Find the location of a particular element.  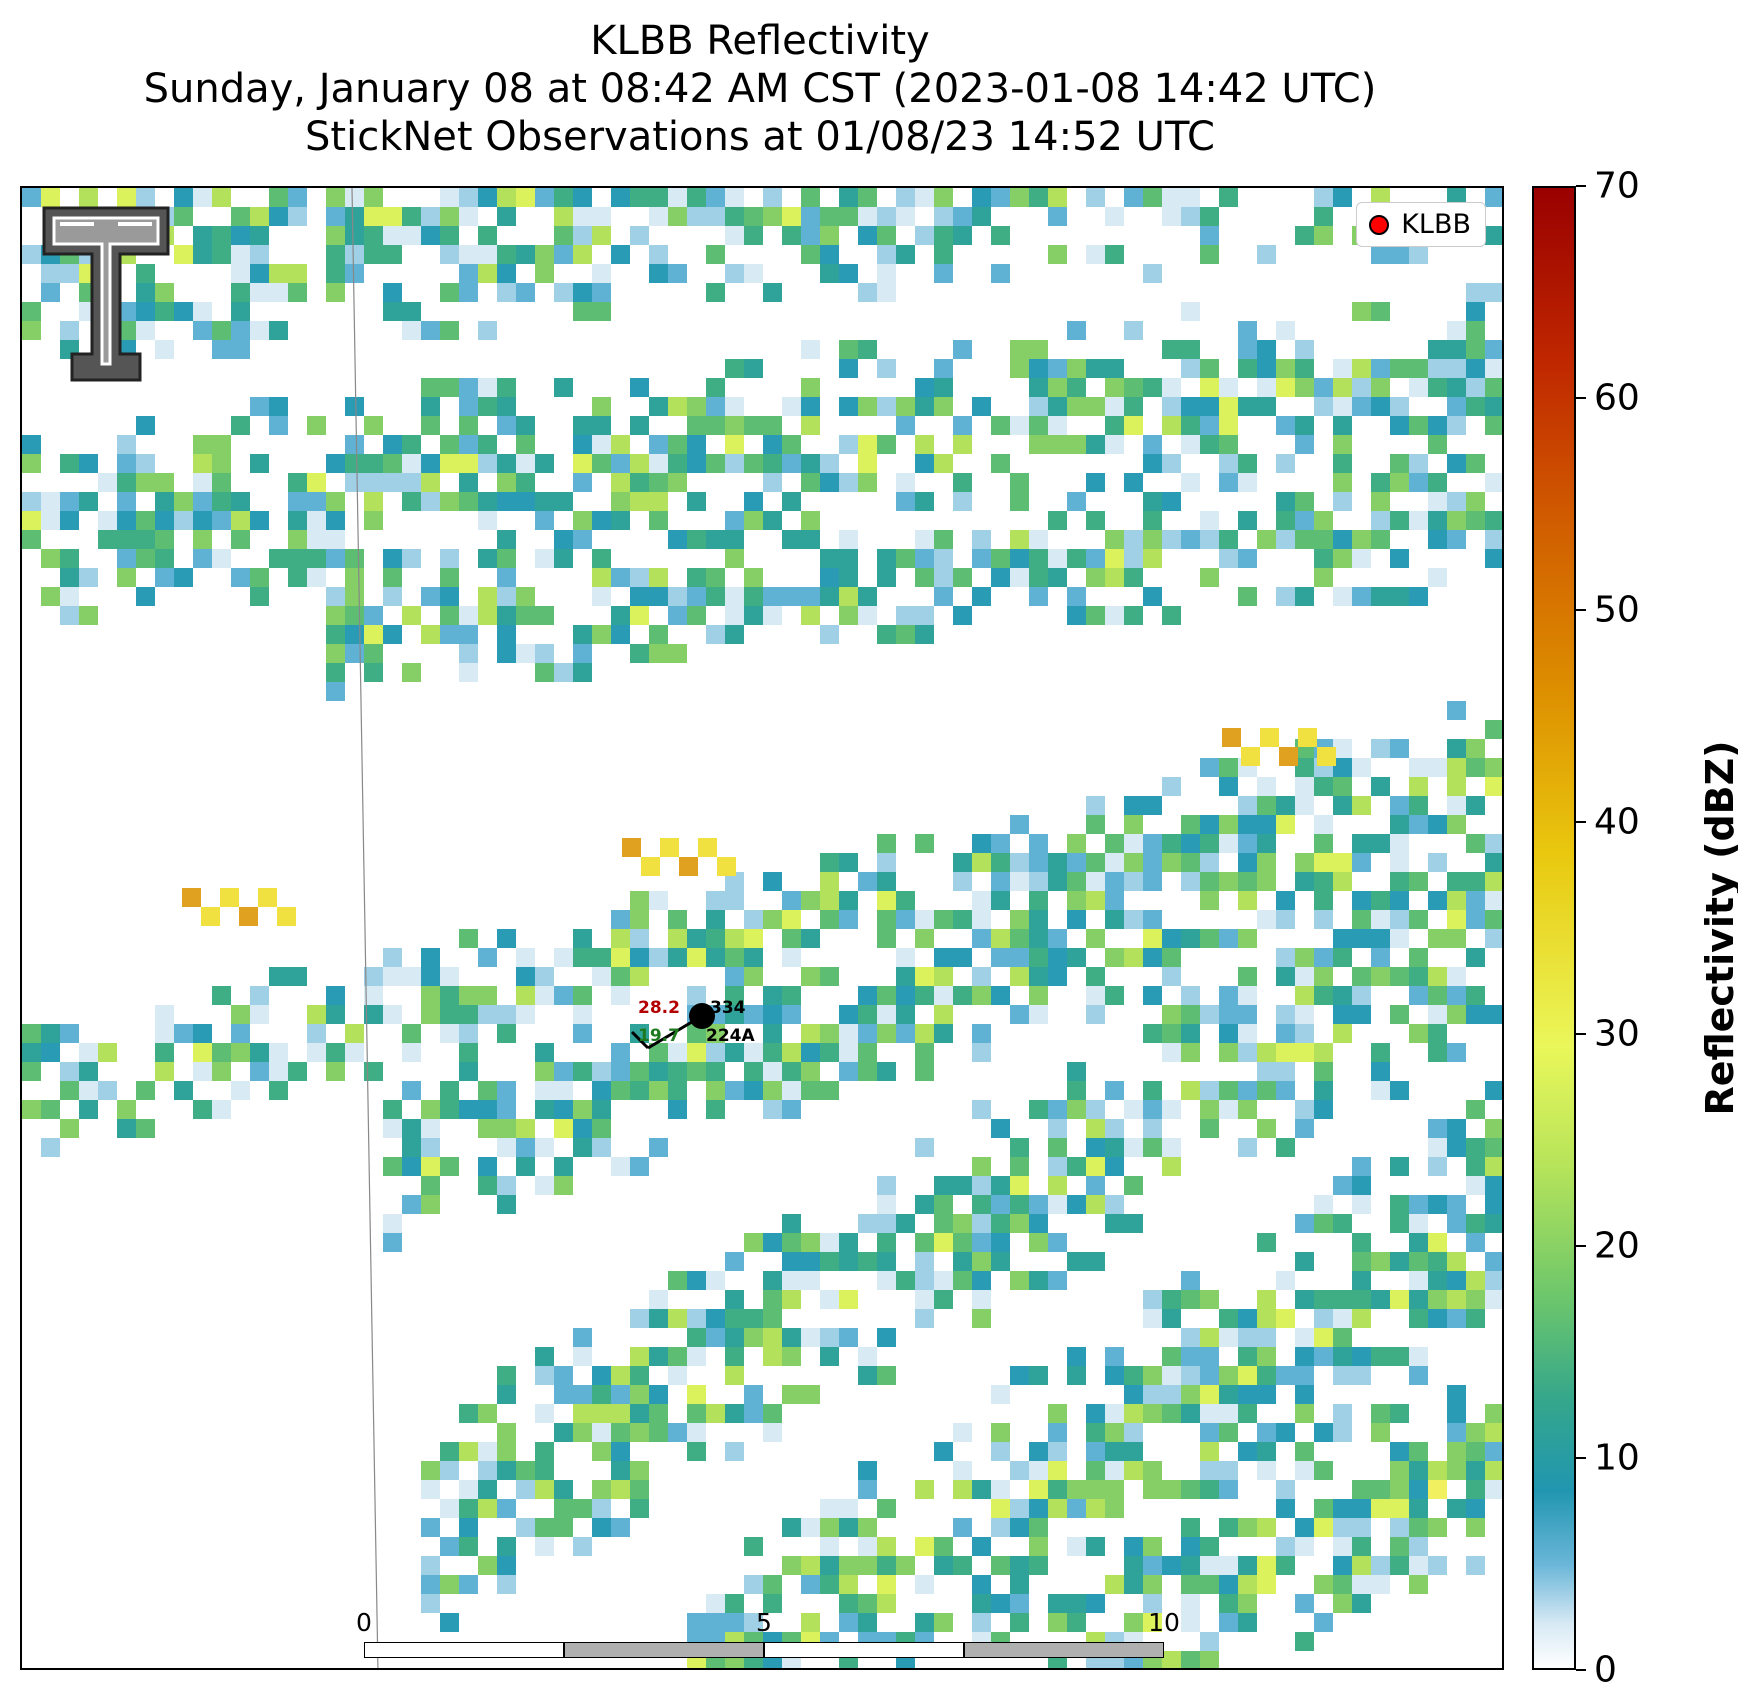

map-legend: KLBB is located at coordinates (1421, 224).